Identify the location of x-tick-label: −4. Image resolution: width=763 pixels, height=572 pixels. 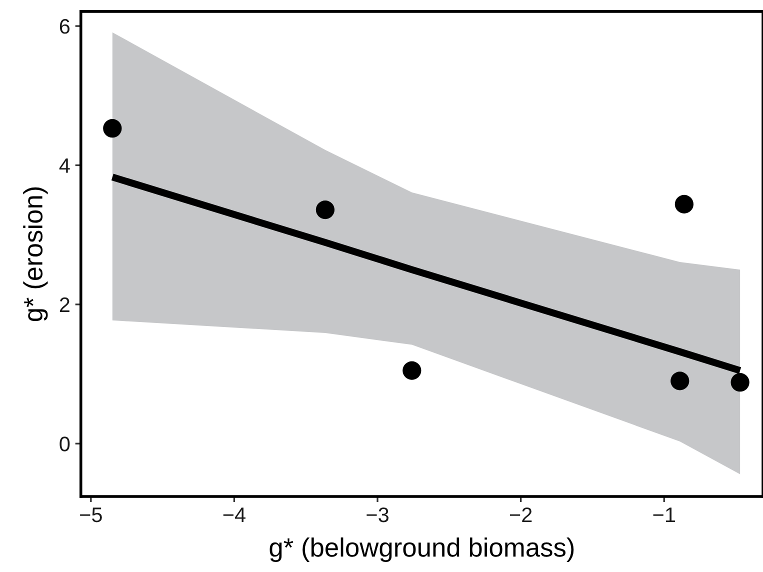
(234, 515).